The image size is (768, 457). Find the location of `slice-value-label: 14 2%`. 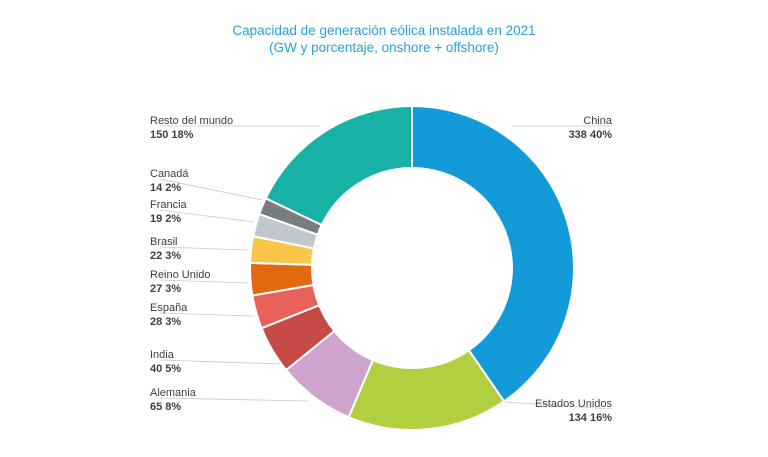

slice-value-label: 14 2% is located at coordinates (165, 188).